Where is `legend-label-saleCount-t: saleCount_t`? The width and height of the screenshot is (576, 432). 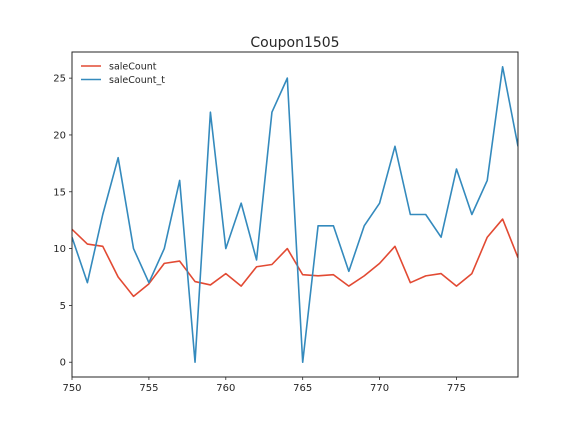 legend-label-saleCount-t: saleCount_t is located at coordinates (137, 80).